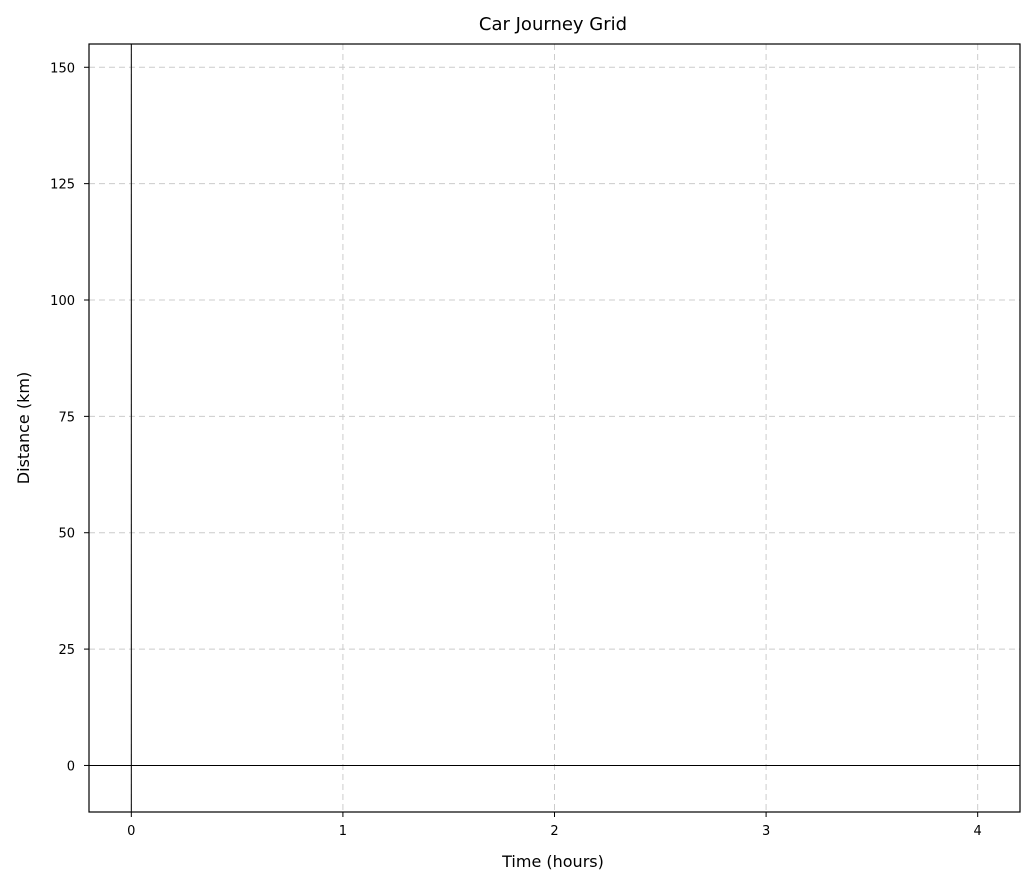 This screenshot has height=887, width=1034. What do you see at coordinates (554, 831) in the screenshot?
I see `x-tick-label: 2` at bounding box center [554, 831].